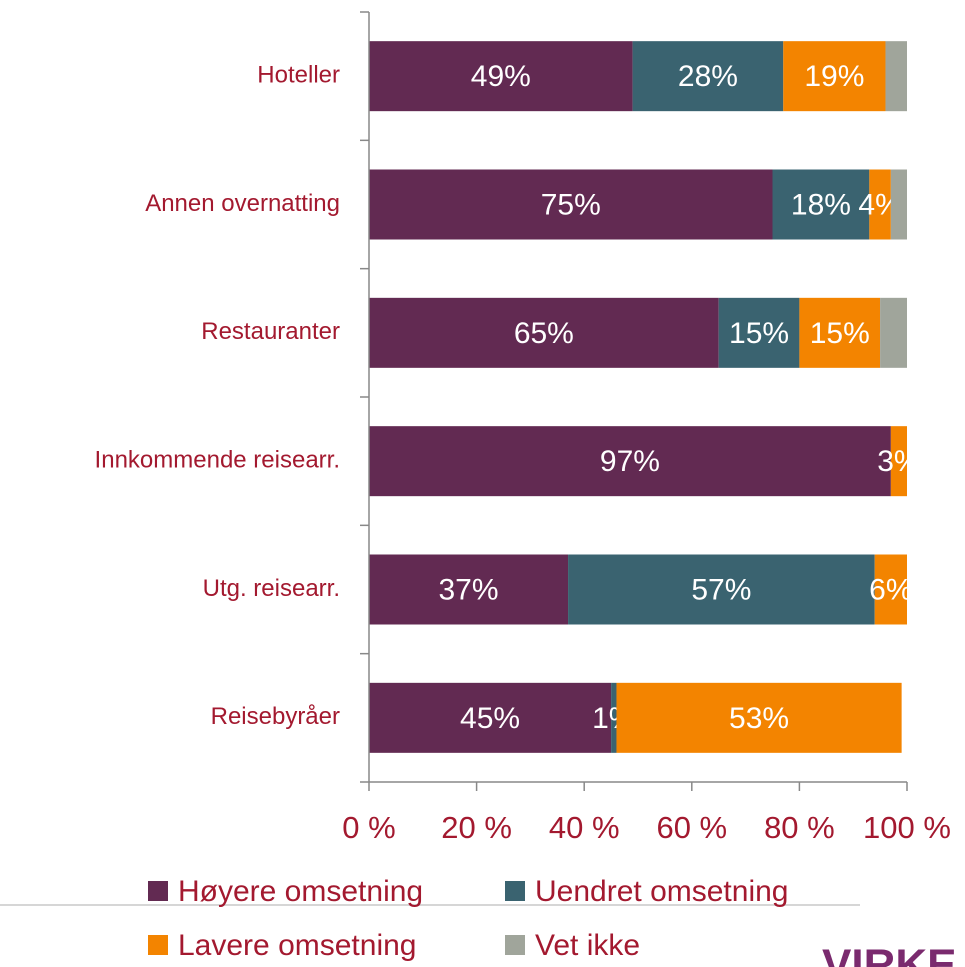 Image resolution: width=965 pixels, height=967 pixels. I want to click on data-label: 57%, so click(721, 589).